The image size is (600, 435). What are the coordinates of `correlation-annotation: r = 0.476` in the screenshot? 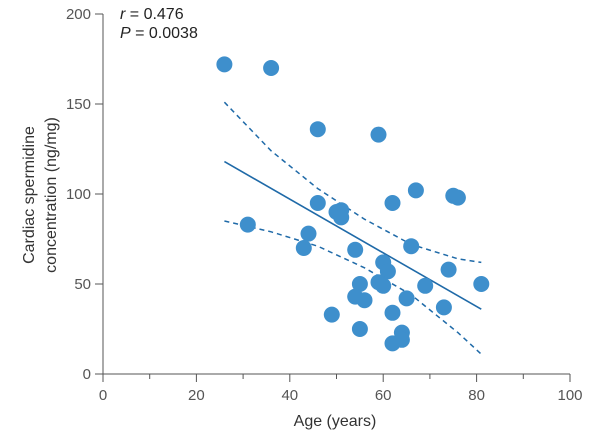 It's located at (152, 14).